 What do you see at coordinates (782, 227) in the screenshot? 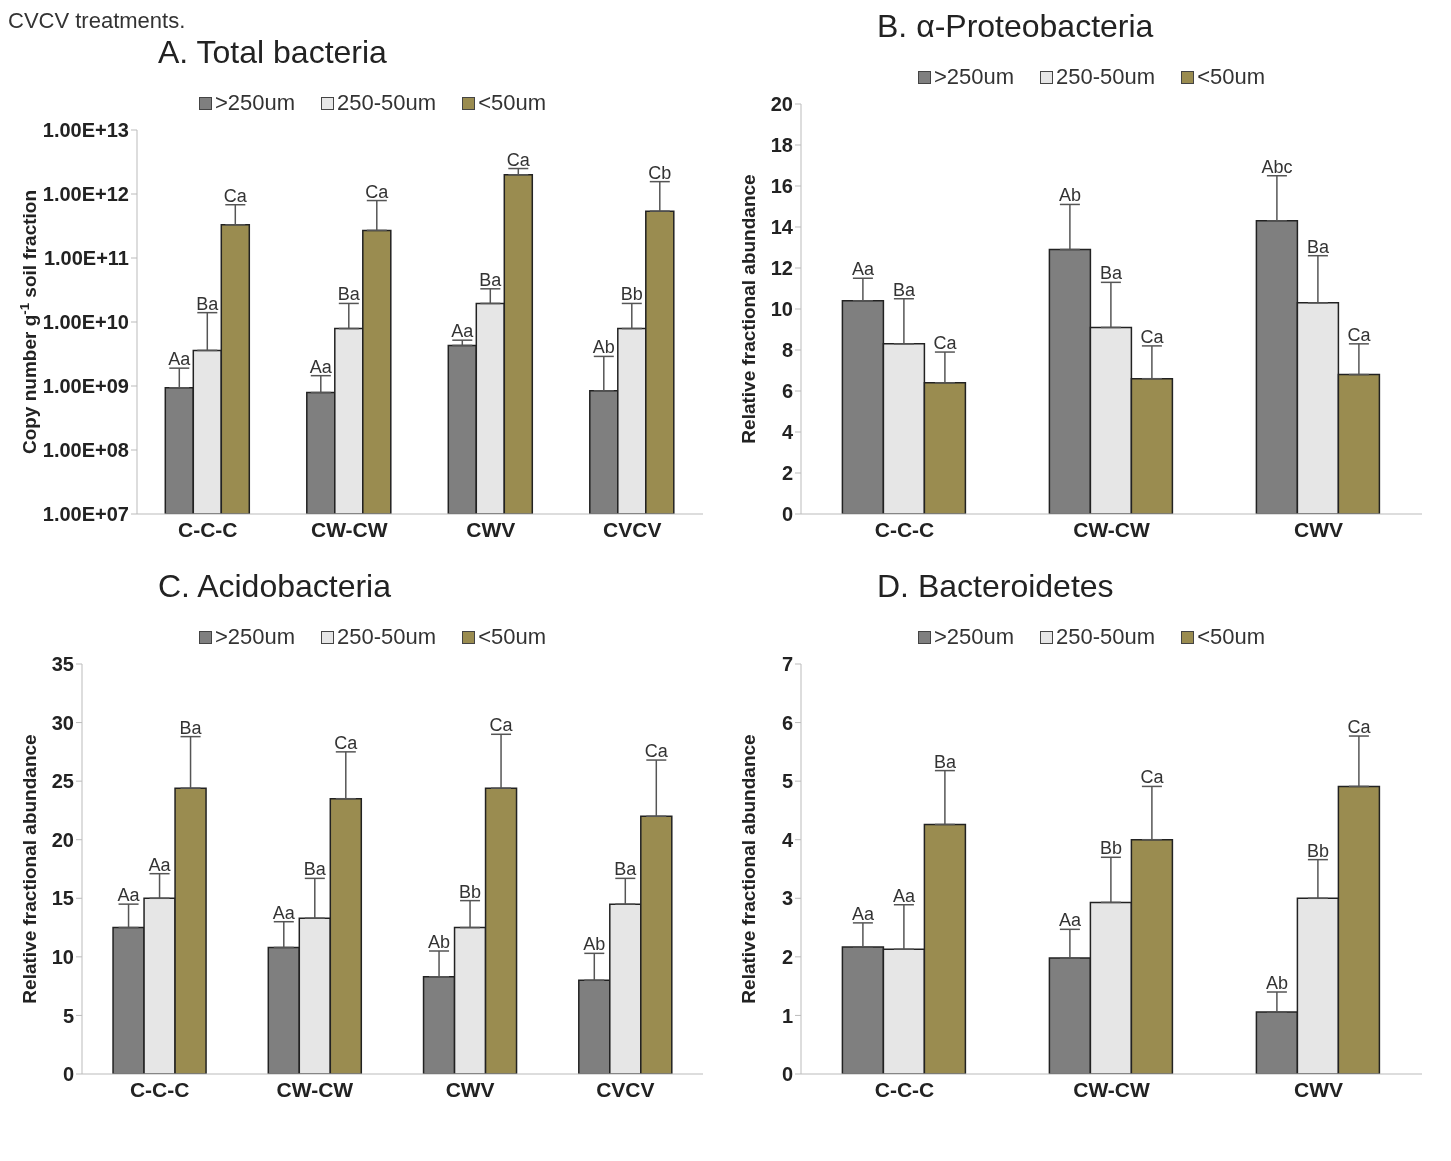
I see `y-tick-label: 14` at bounding box center [782, 227].